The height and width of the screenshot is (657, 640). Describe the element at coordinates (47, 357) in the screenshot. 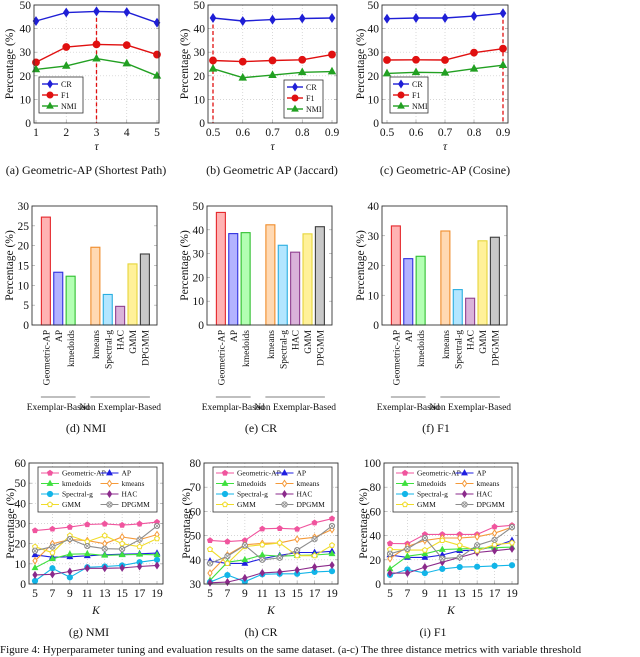

I see `x-tick-label: Geometric-AP` at that location.